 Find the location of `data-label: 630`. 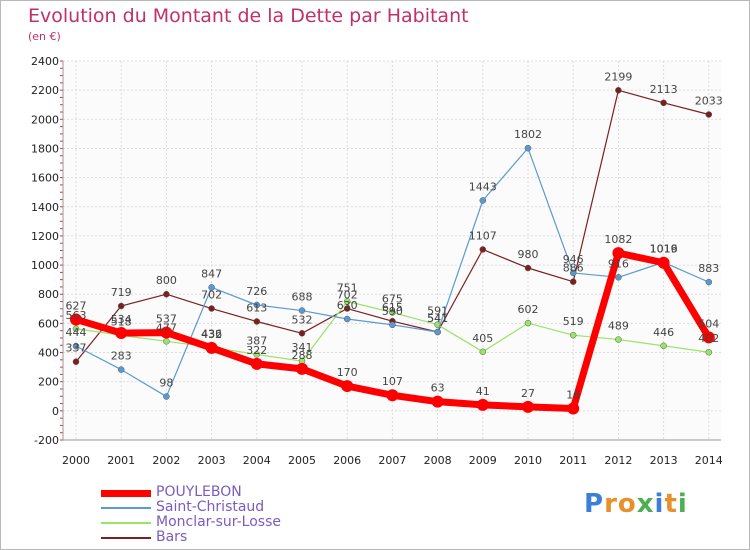

data-label: 630 is located at coordinates (347, 305).